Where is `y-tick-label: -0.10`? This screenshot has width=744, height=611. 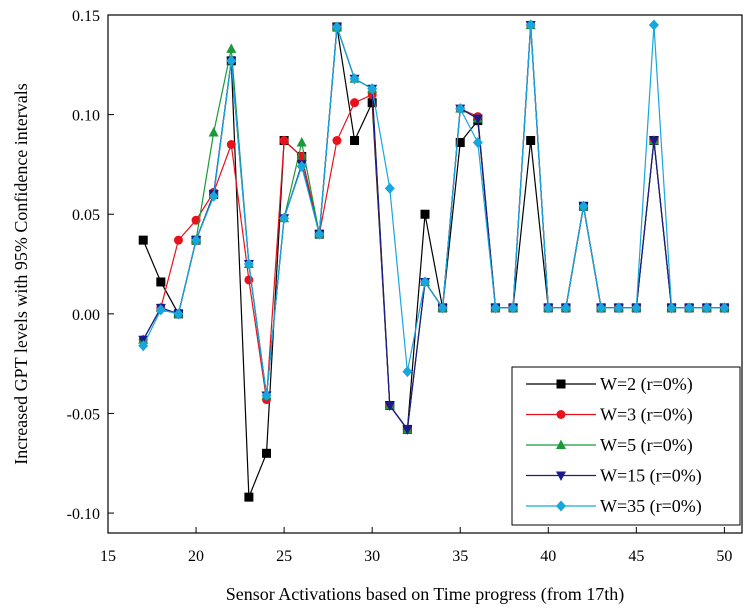
y-tick-label: -0.10 is located at coordinates (83, 514).